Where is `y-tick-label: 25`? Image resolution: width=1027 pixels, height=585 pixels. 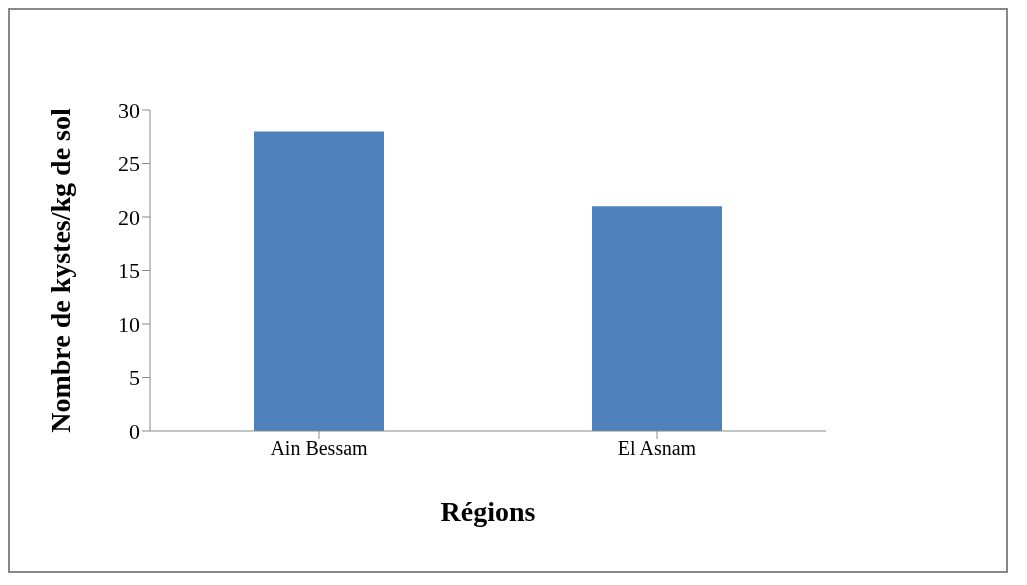
y-tick-label: 25 is located at coordinates (129, 164).